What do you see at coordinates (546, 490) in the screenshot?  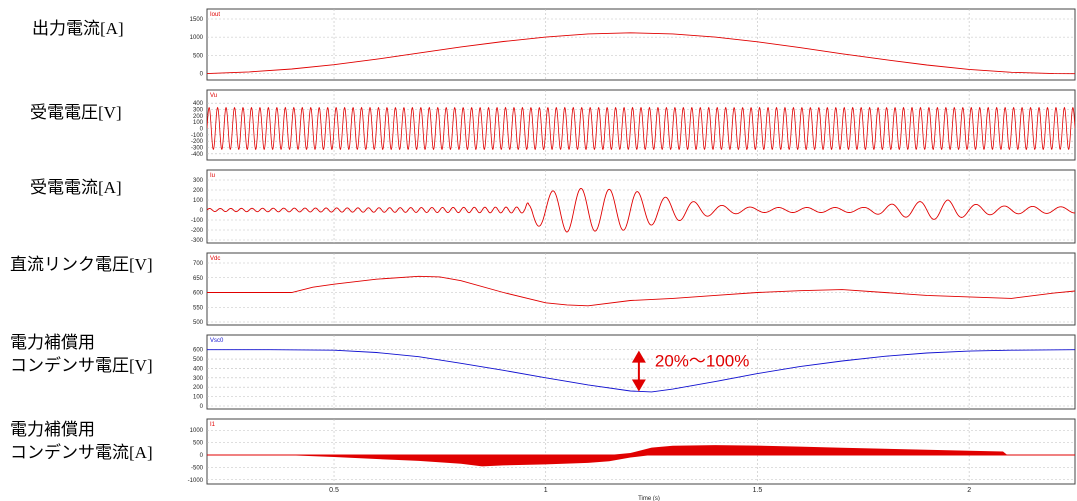 I see `x-tick-label: 1` at bounding box center [546, 490].